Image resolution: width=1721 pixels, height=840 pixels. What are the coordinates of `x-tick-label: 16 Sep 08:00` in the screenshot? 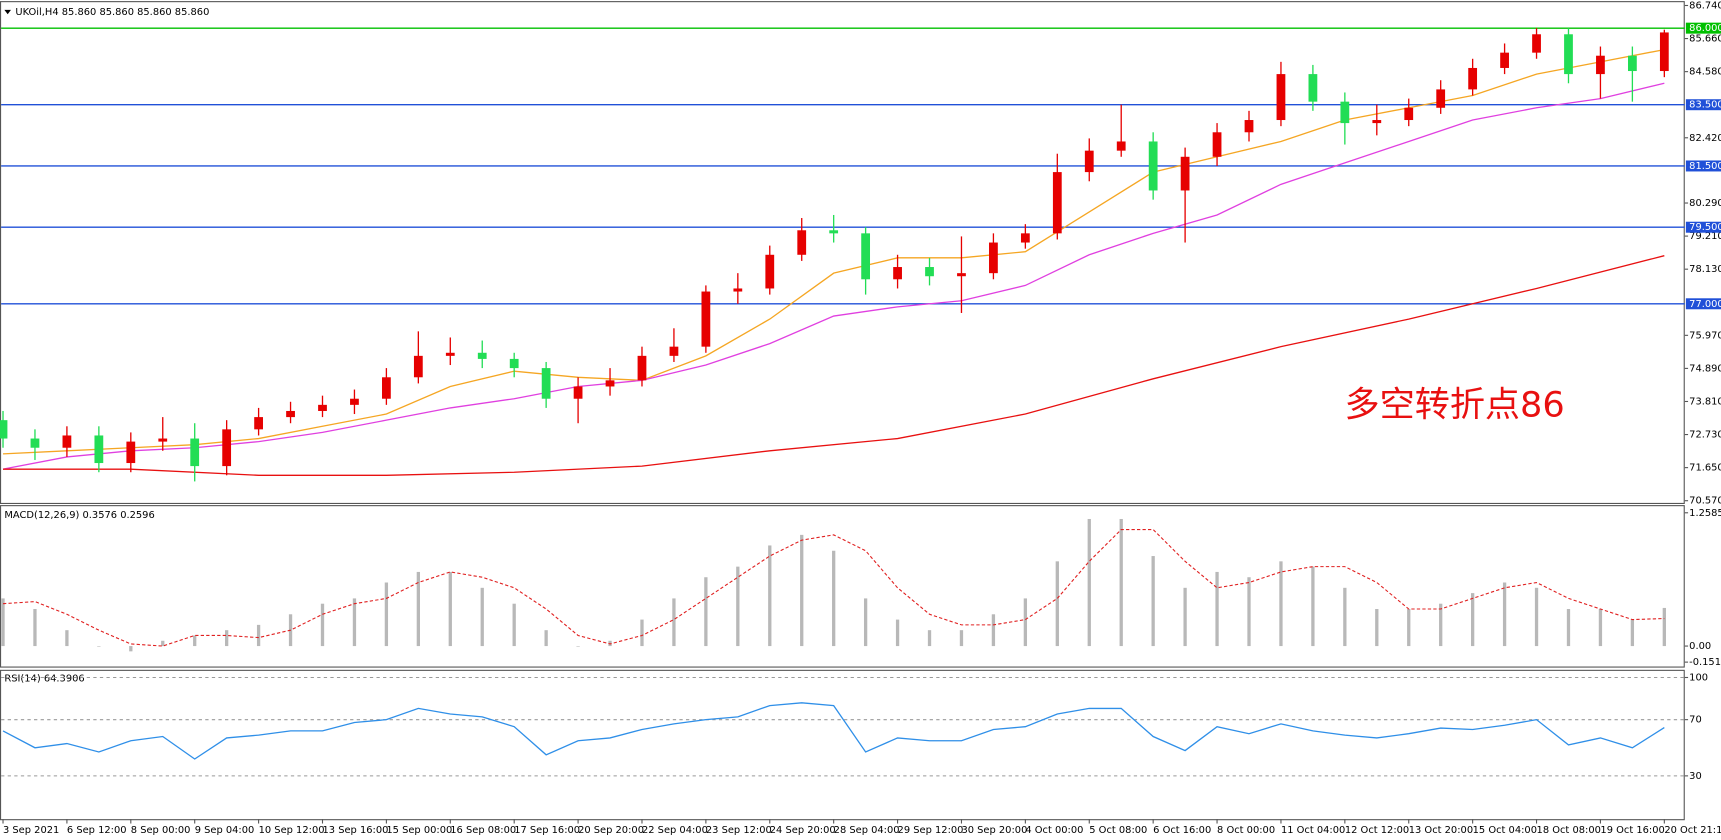 It's located at (483, 830).